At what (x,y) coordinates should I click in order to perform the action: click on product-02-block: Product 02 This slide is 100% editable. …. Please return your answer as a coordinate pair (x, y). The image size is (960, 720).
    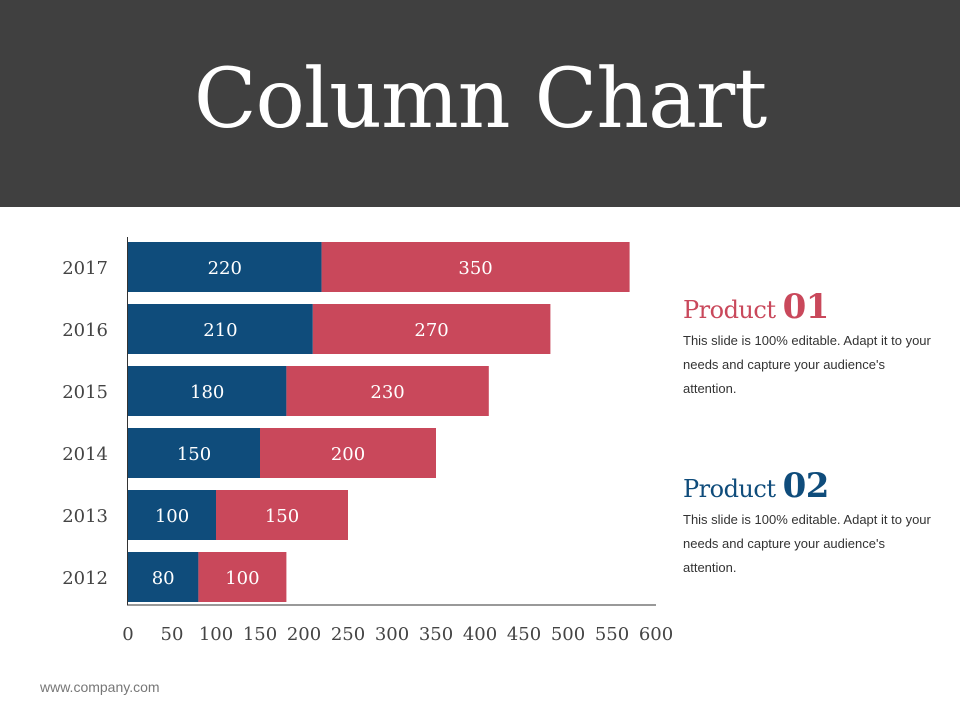
    Looking at the image, I should click on (808, 523).